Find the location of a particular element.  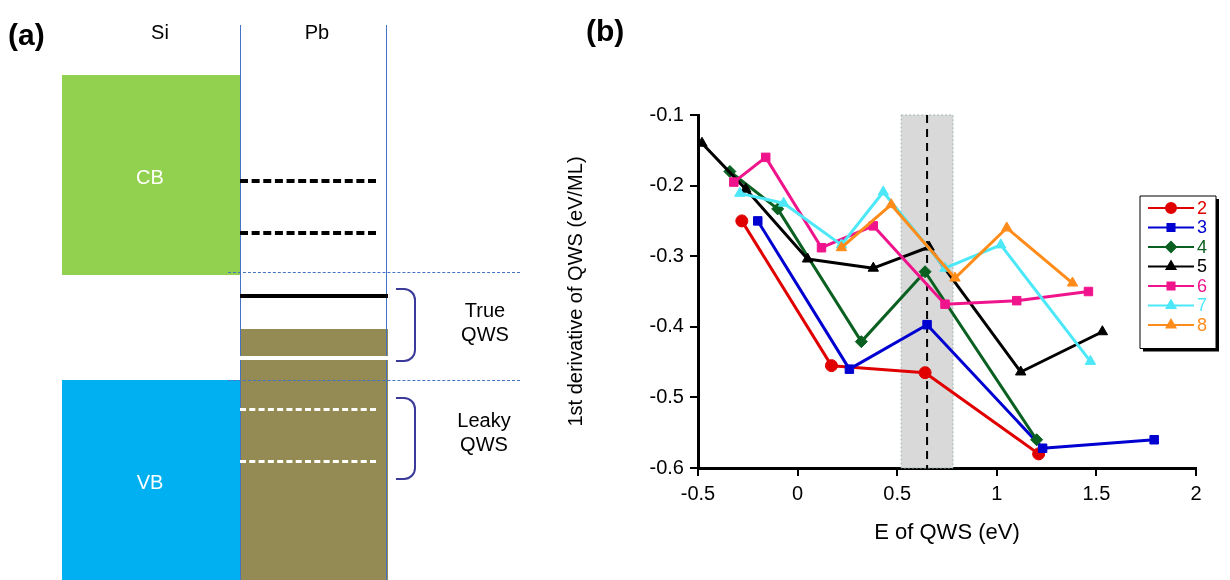

legend-label: 3 is located at coordinates (1202, 227).